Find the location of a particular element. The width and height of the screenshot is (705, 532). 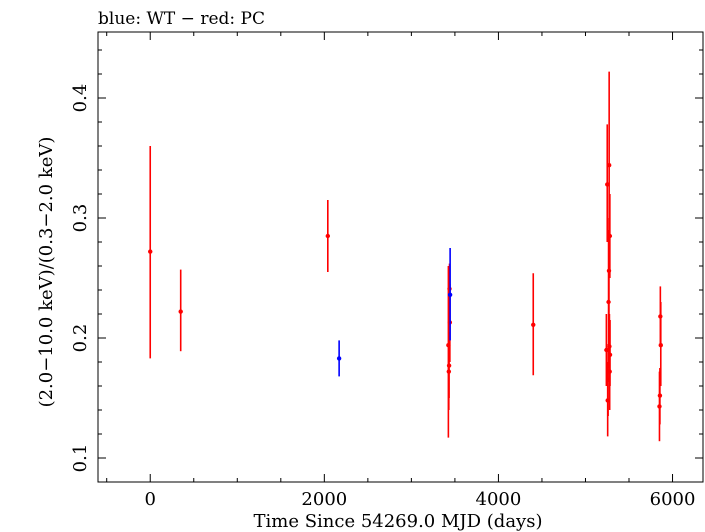

x-tick-label: 4000 is located at coordinates (499, 499).